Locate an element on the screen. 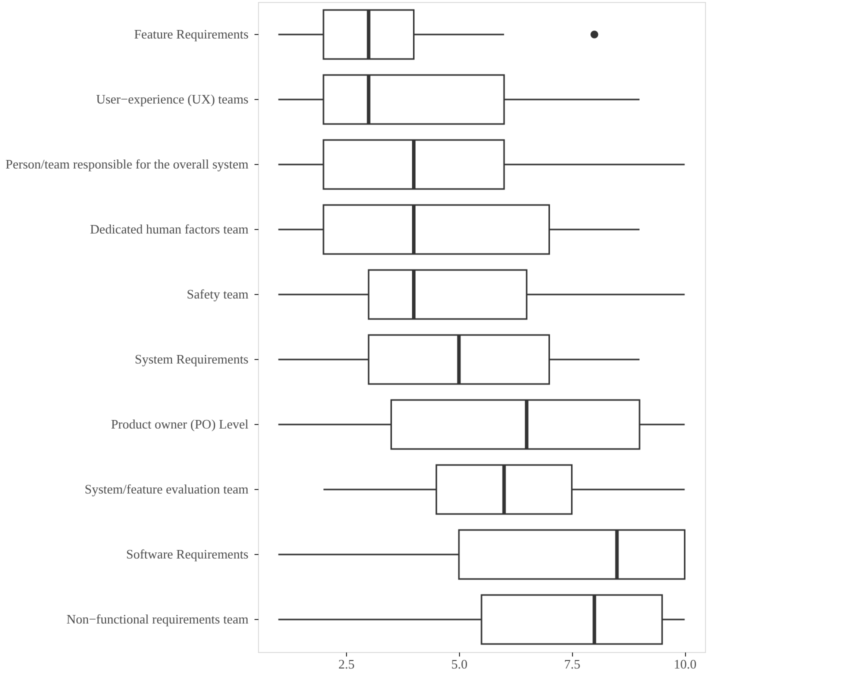 This screenshot has width=863, height=691. y-tick-label: Software Requirements is located at coordinates (187, 554).